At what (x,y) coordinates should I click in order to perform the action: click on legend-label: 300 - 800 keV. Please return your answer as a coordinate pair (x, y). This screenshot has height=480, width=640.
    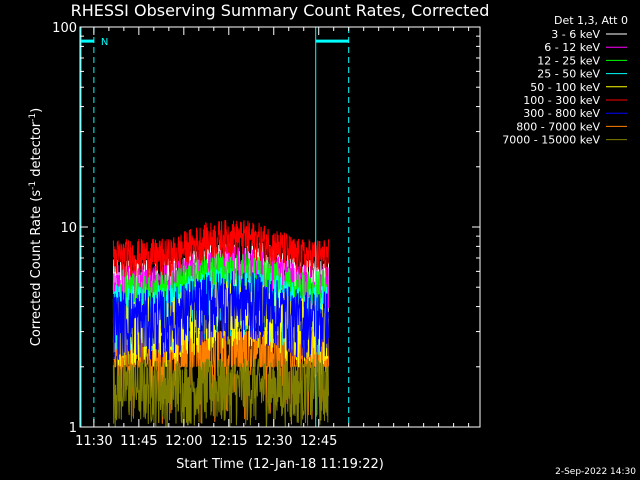
    Looking at the image, I should click on (561, 113).